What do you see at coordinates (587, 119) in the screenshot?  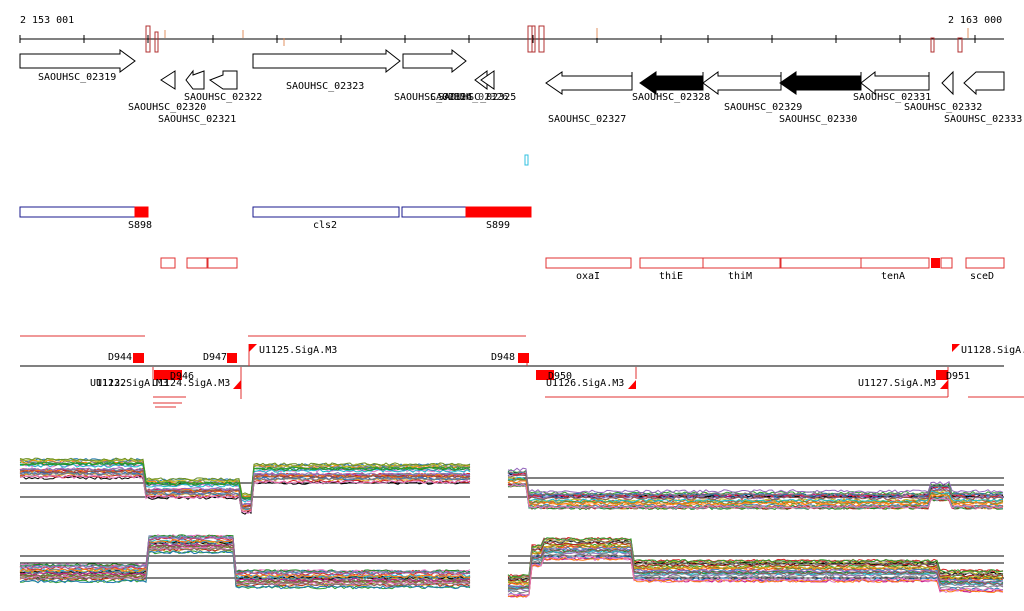 I see `gene-label: SAOUHSC_02327` at bounding box center [587, 119].